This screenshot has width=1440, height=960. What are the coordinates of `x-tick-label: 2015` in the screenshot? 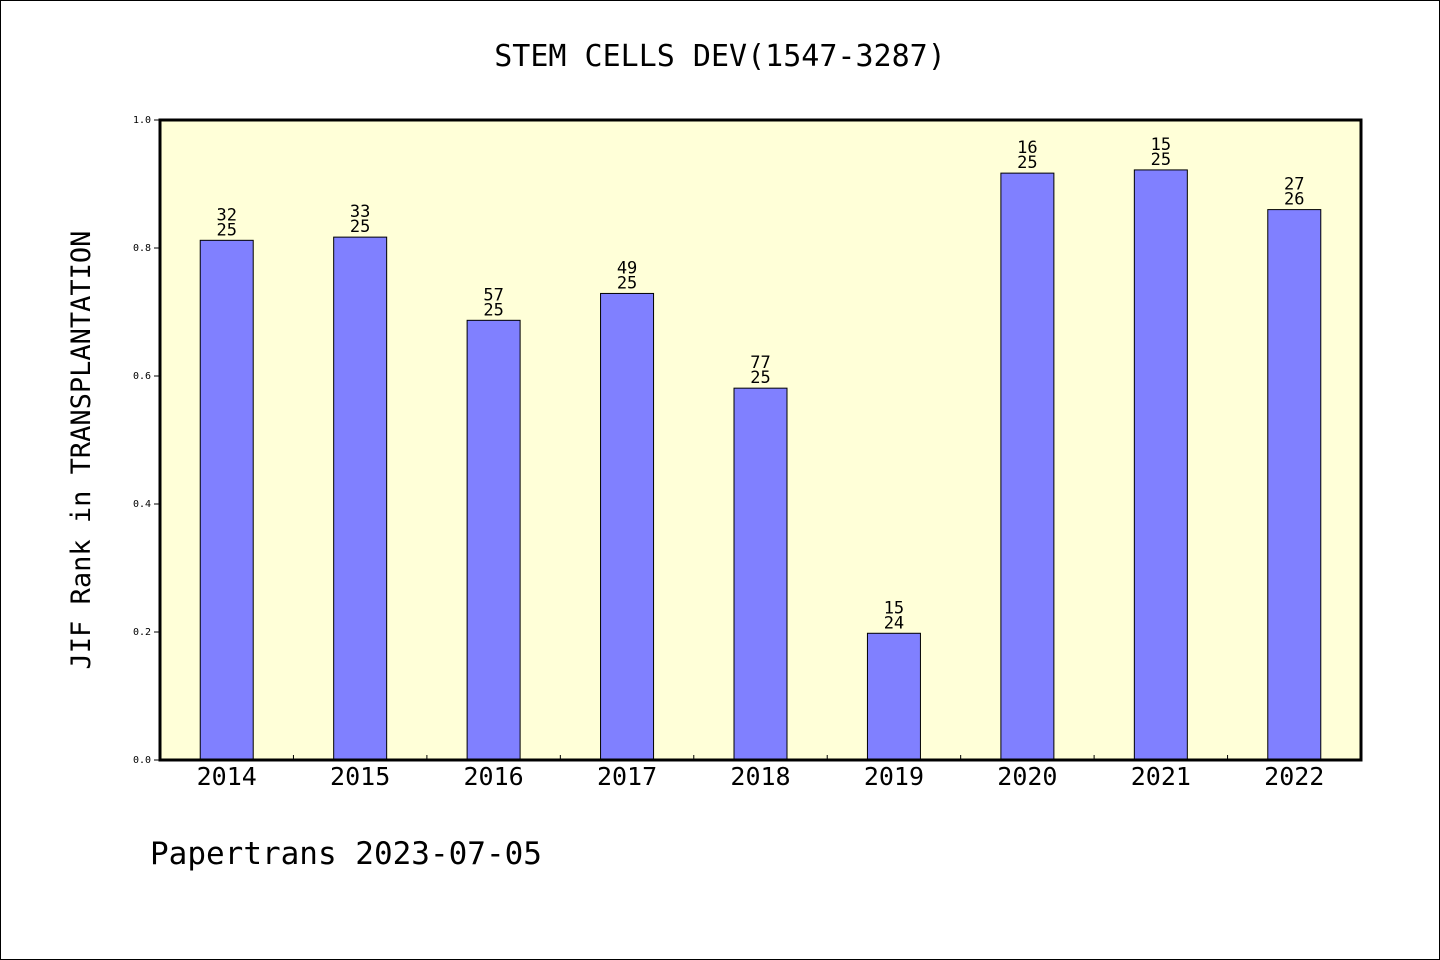 It's located at (360, 776).